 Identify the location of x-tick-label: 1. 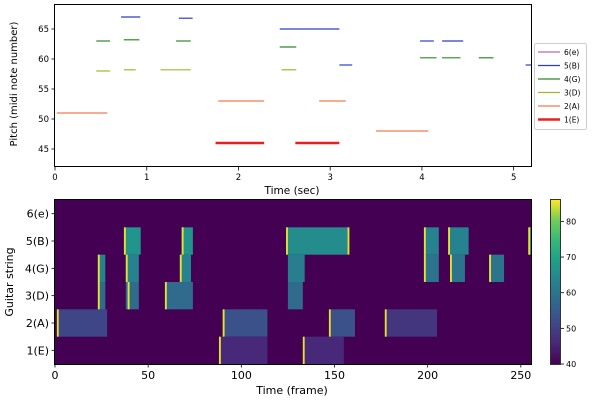
(146, 178).